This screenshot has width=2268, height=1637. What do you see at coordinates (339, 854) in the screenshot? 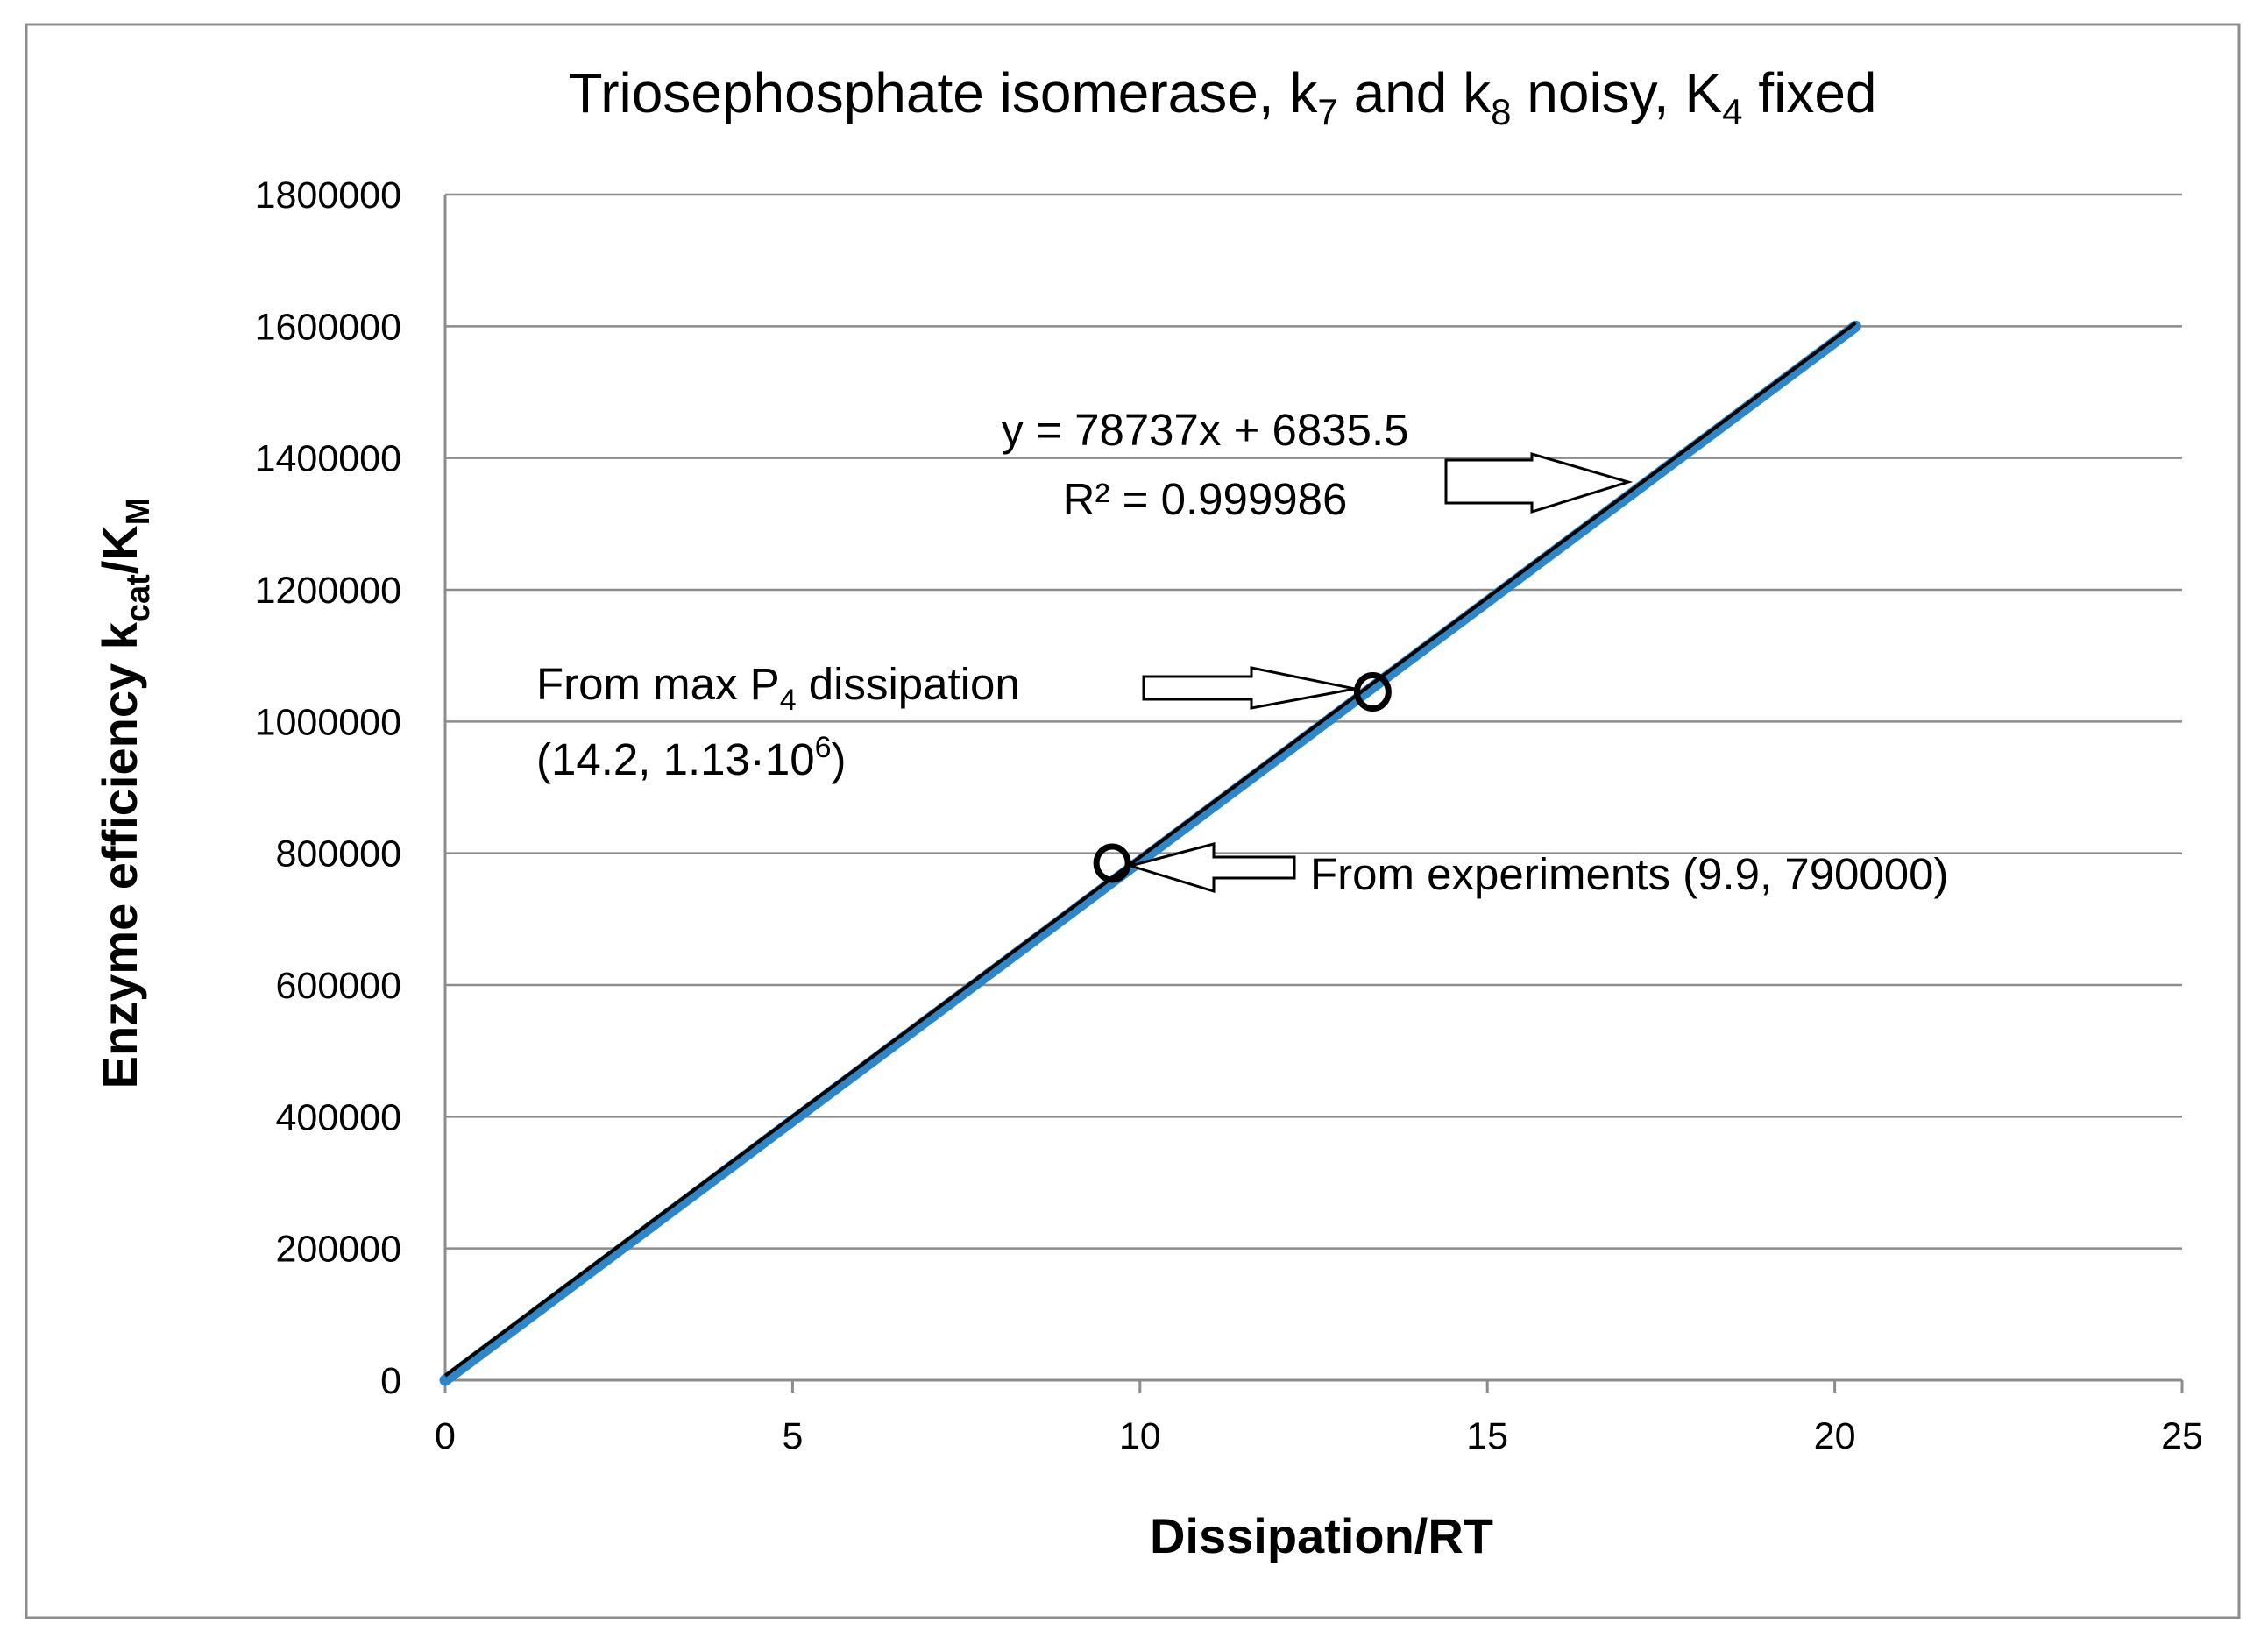
I see `y-tick-label-800000: 800000` at bounding box center [339, 854].